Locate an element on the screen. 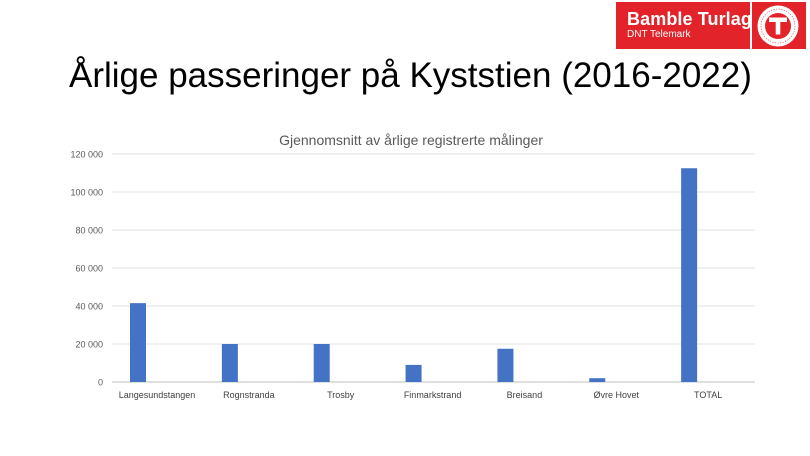 The width and height of the screenshot is (810, 456). logo: Bamble Turlag DNT Telemark is located at coordinates (711, 25).